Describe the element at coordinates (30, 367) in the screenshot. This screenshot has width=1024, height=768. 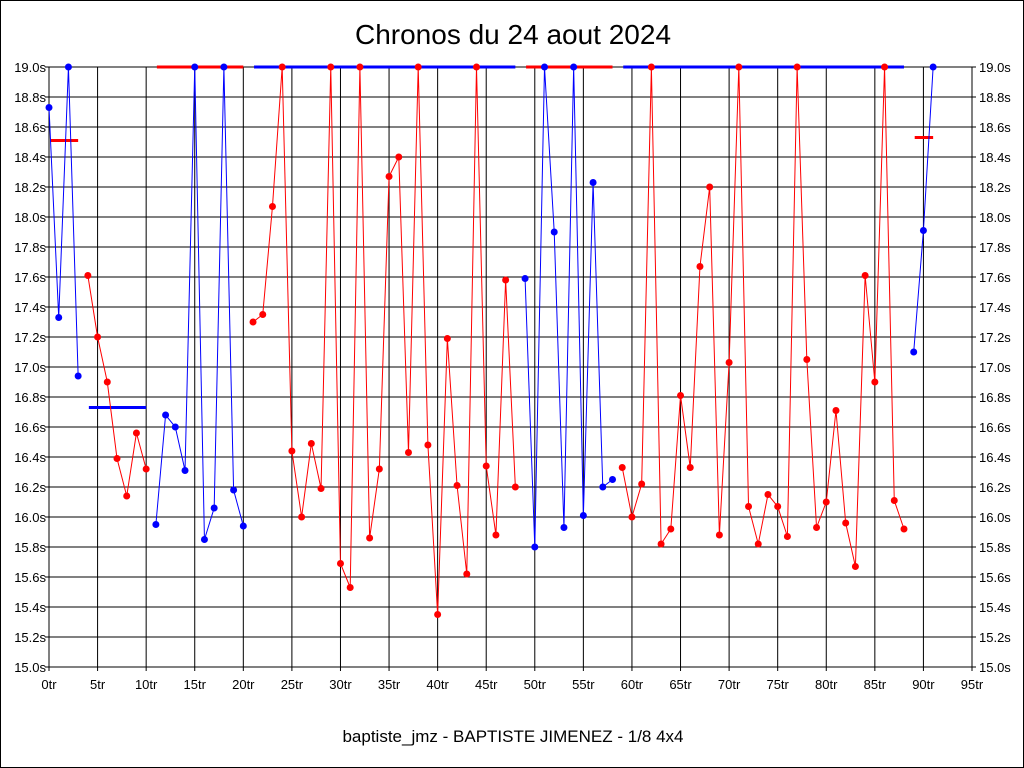
I see `y-tick-label-left: 17.0s` at that location.